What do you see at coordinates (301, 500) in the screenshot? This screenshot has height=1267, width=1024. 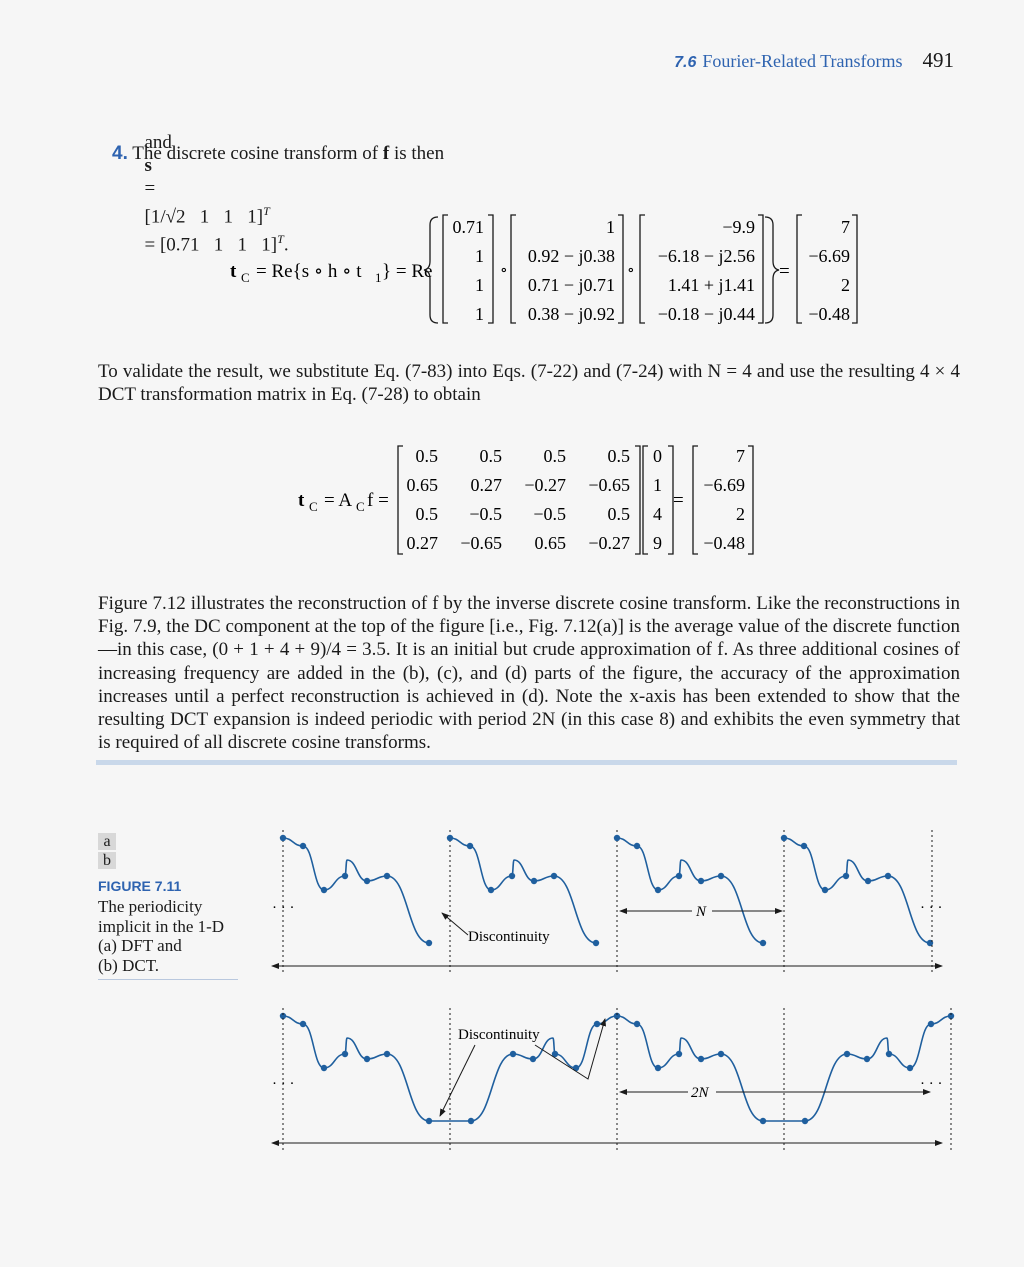 I see `tc-symbol: t` at bounding box center [301, 500].